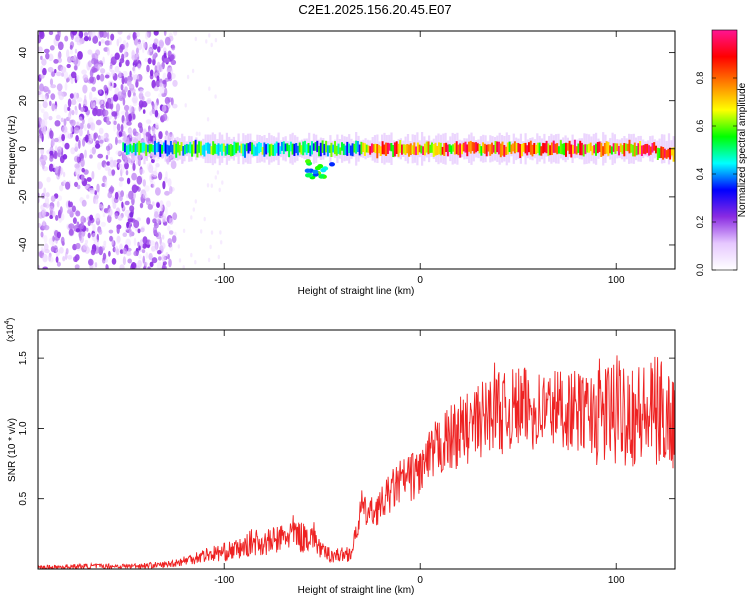 This screenshot has height=600, width=750. What do you see at coordinates (374, 9) in the screenshot?
I see `chart-title: C2E1.2025.156.20.45.E07` at bounding box center [374, 9].